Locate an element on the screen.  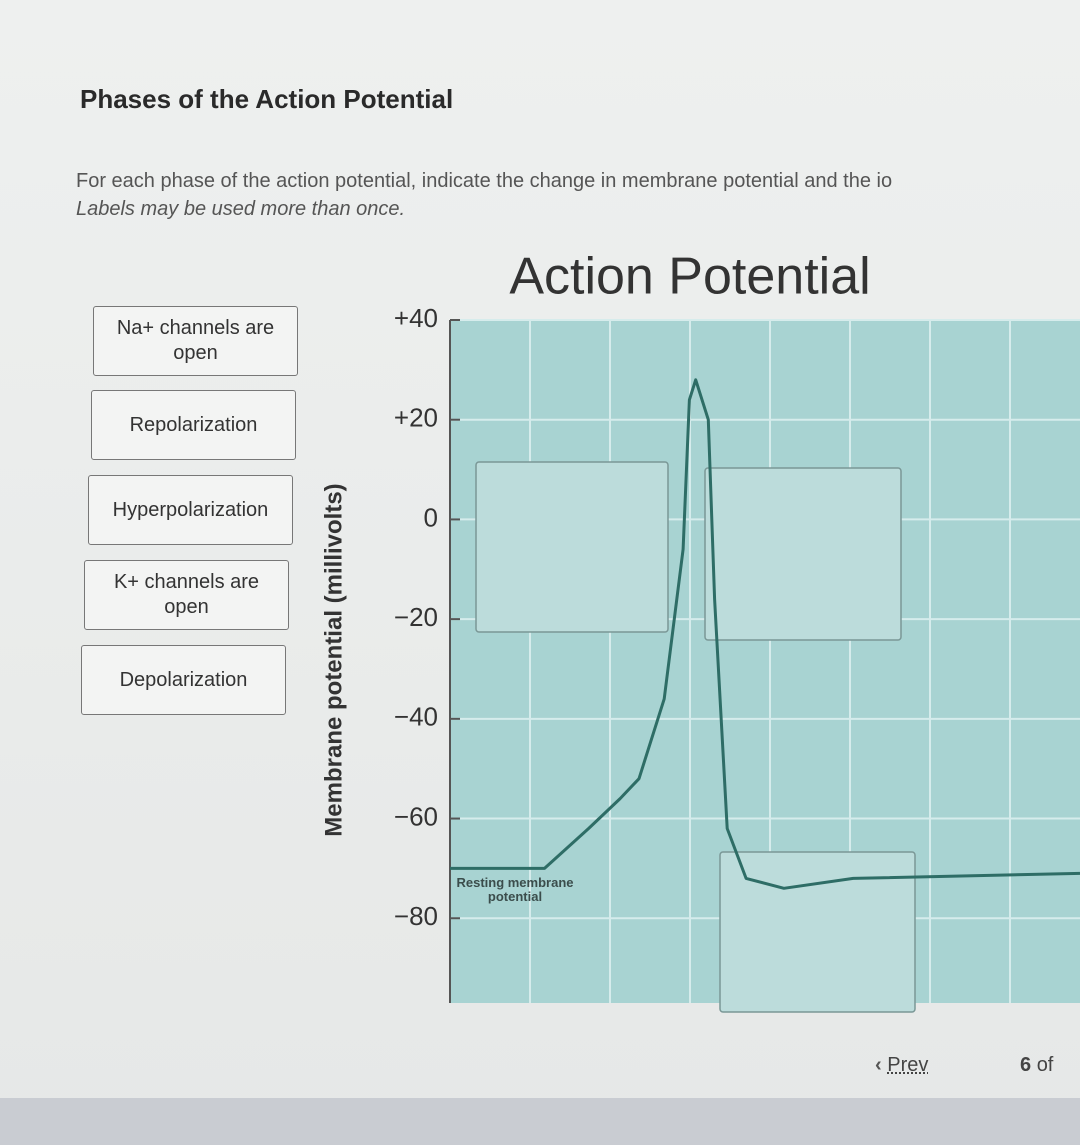
y-tick-label: +20 is located at coordinates (416, 418).